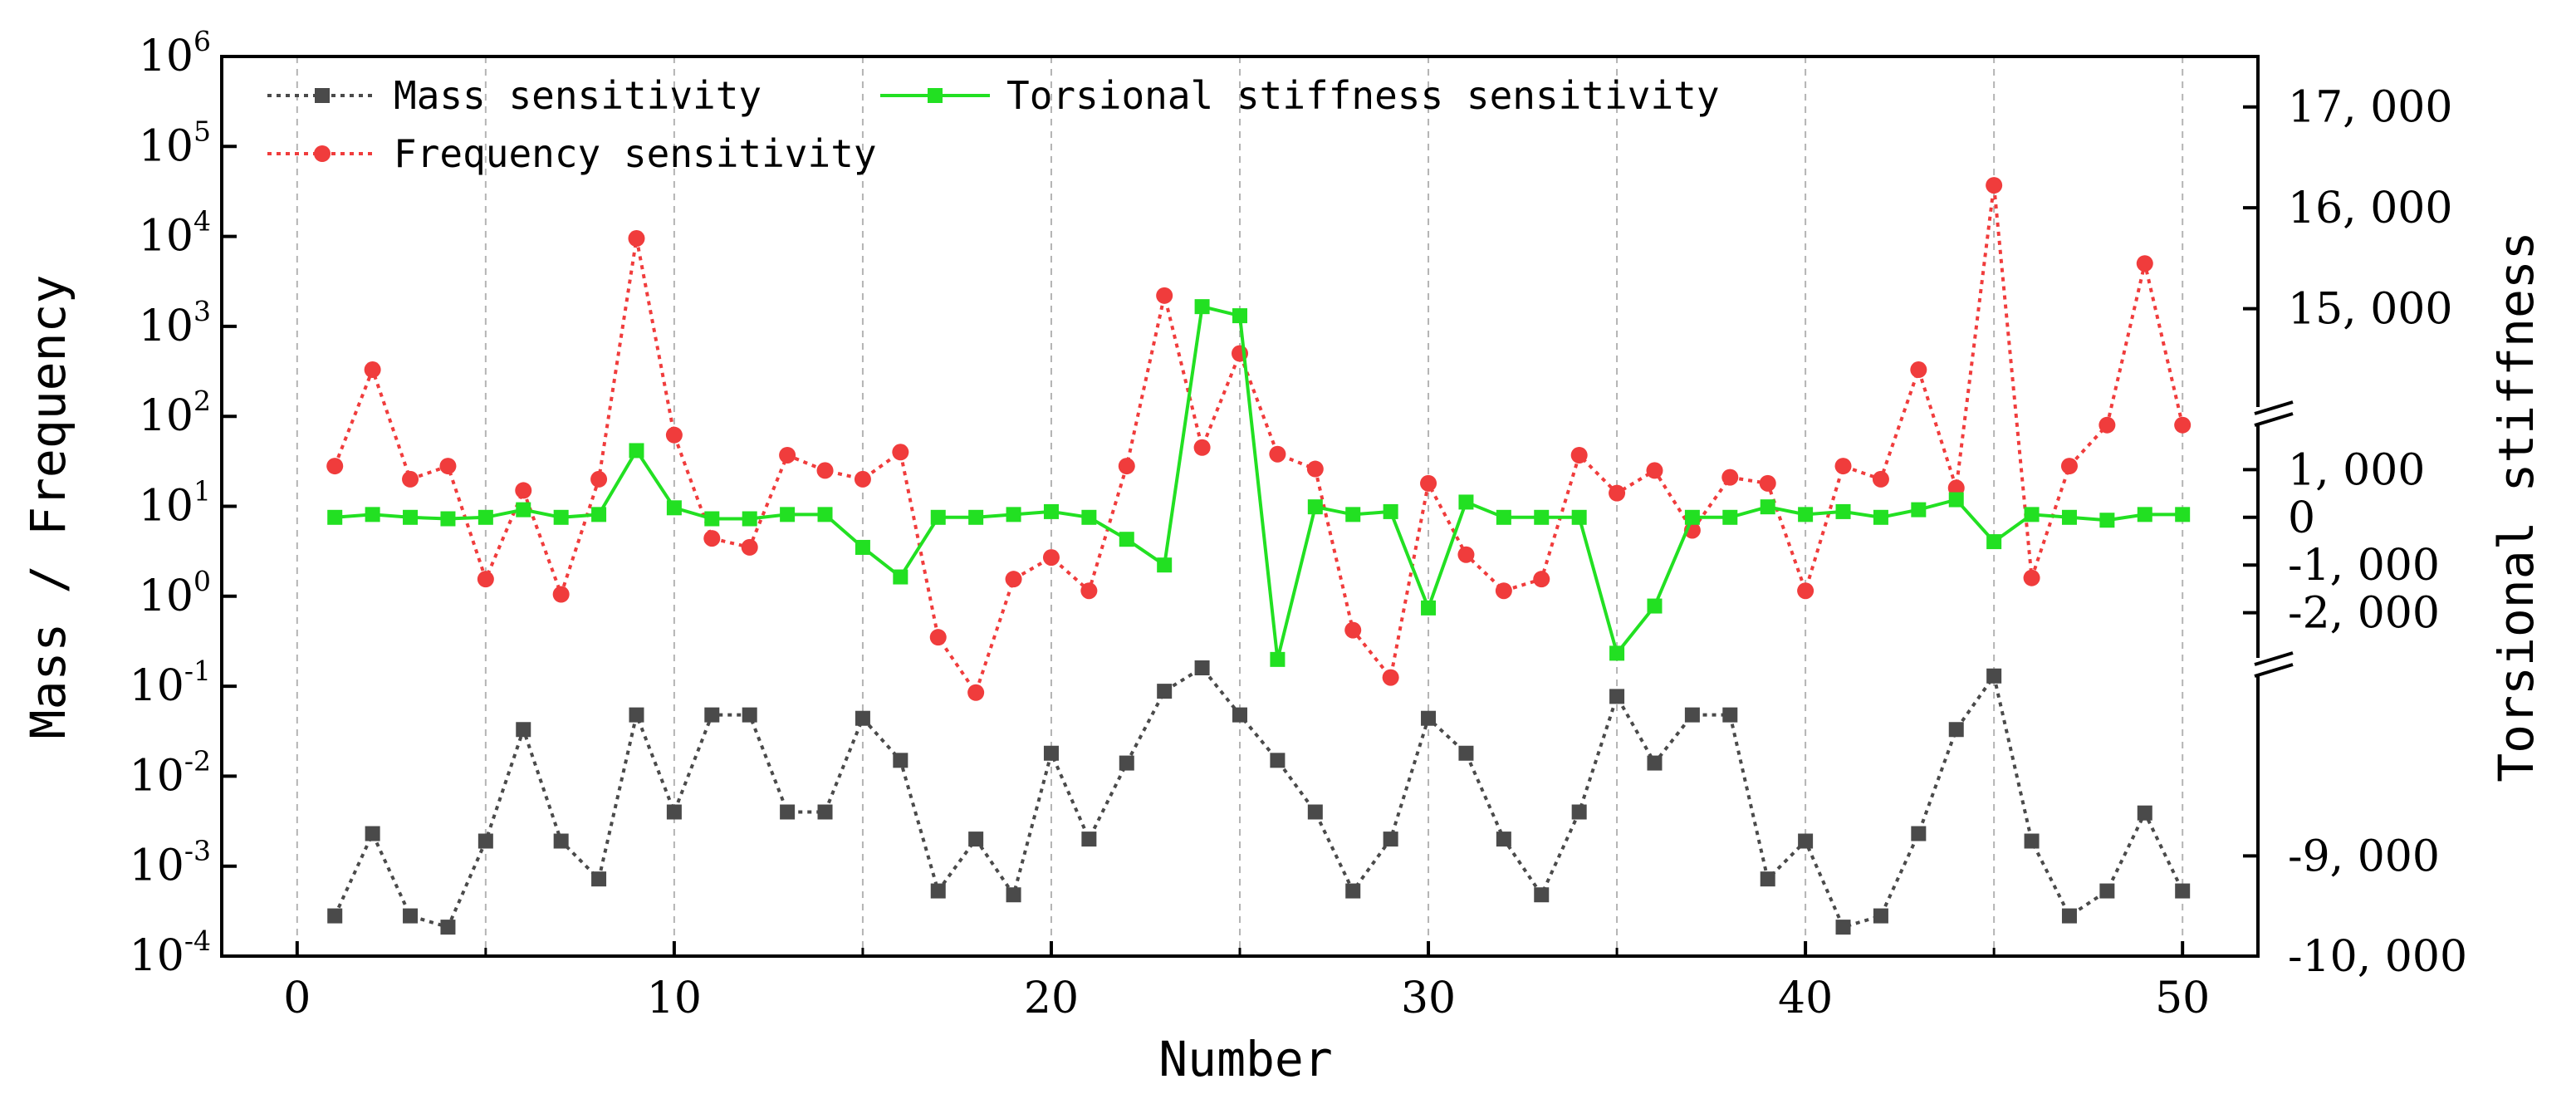 This screenshot has height=1094, width=2576. I want to click on y-right-tick-label: 0, so click(2301, 518).